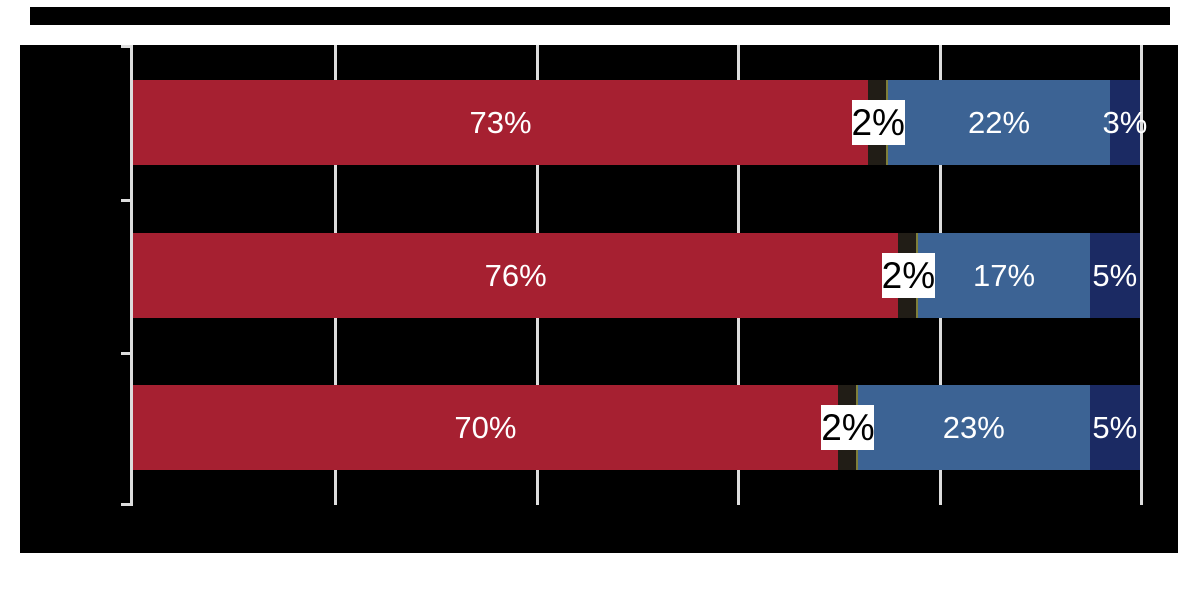 This screenshot has height=604, width=1200. I want to click on bar-segment-segment-crimson: 76%, so click(516, 275).